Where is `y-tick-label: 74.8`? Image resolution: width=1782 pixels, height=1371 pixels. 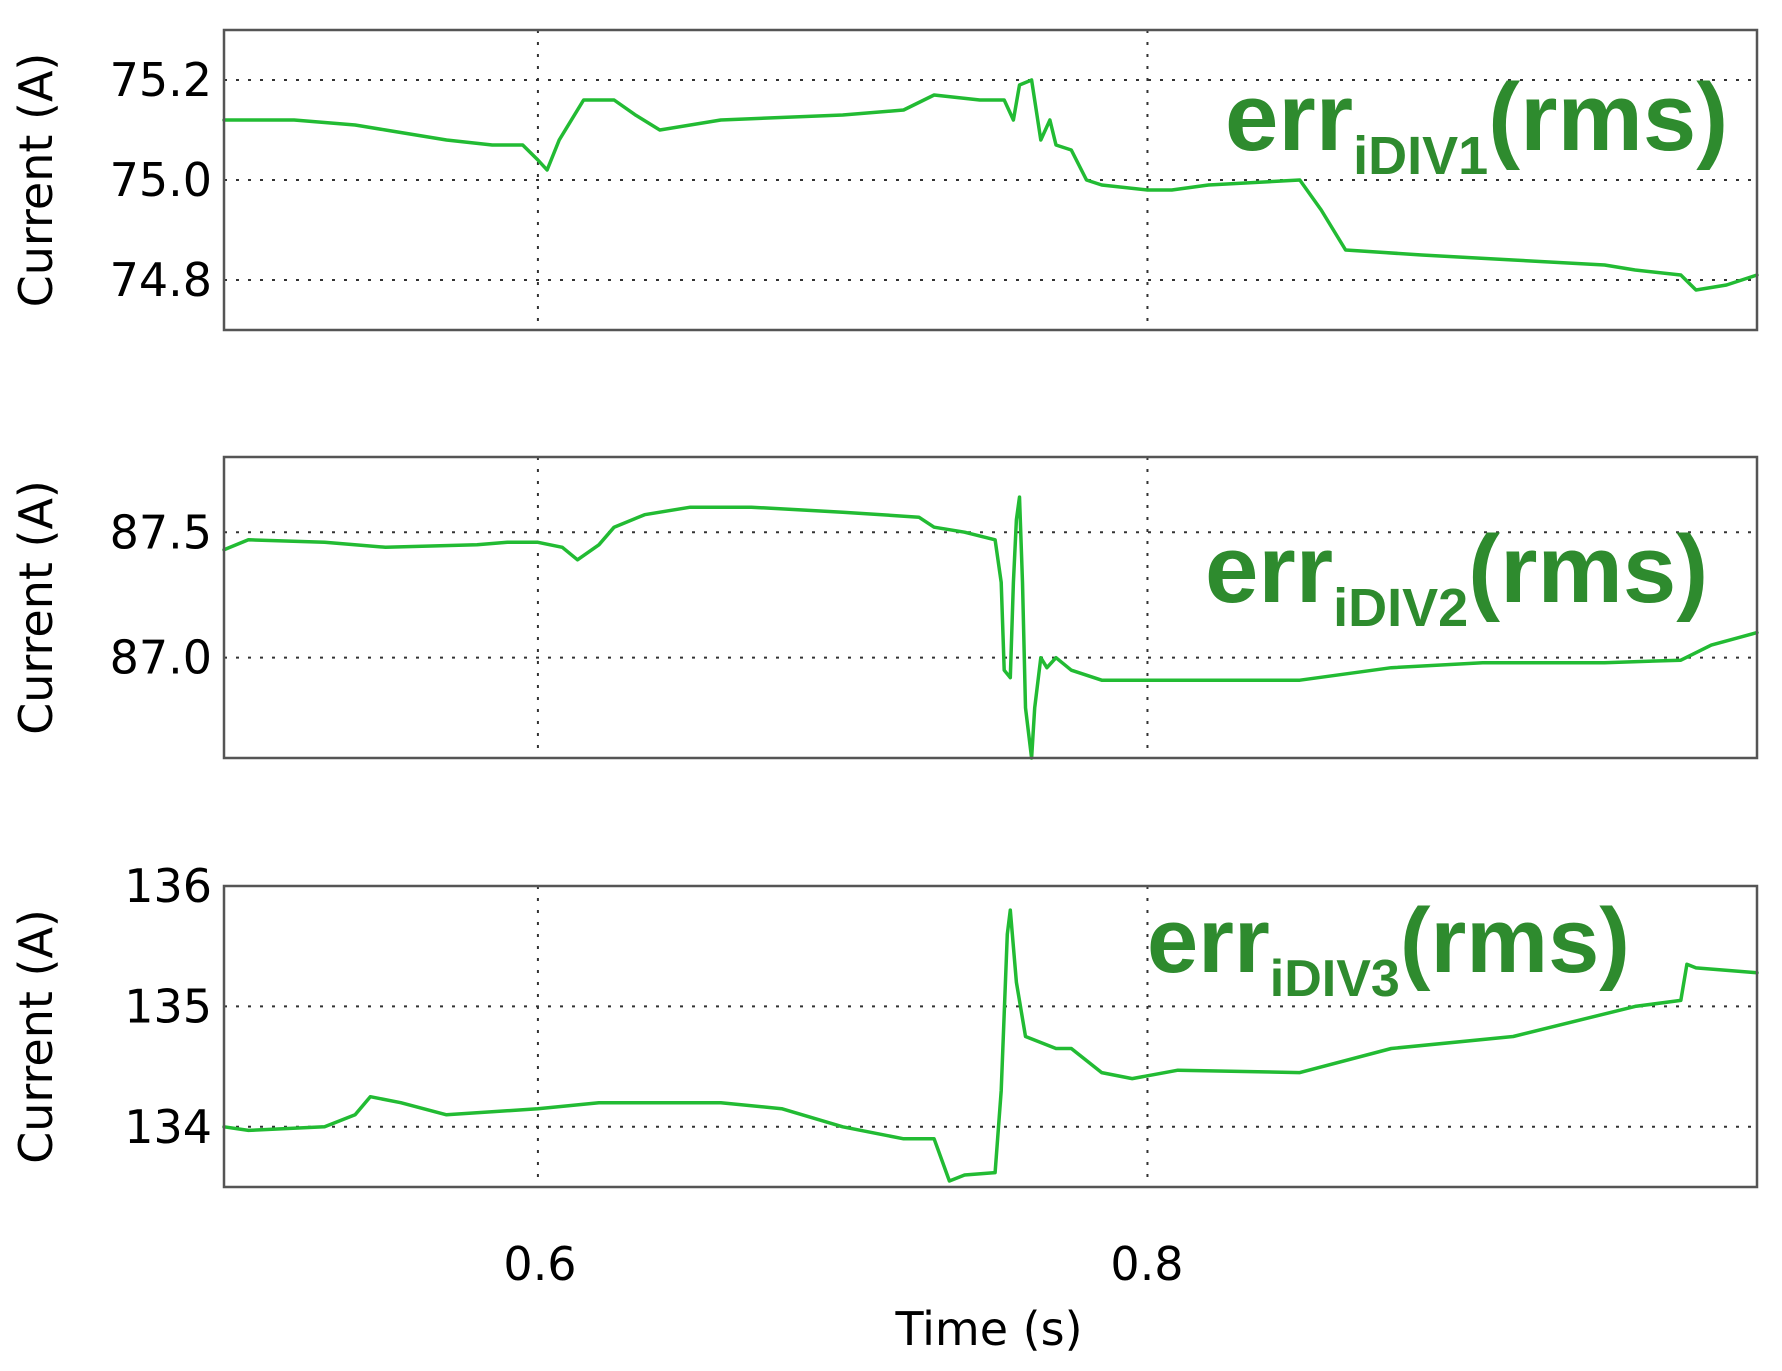
y-tick-label: 74.8 is located at coordinates (161, 280).